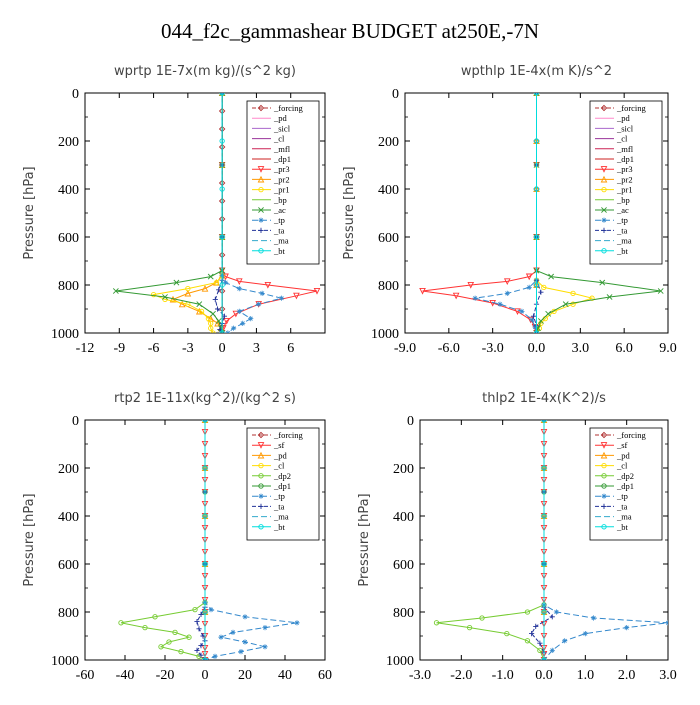  Describe the element at coordinates (536, 71) in the screenshot. I see `panel-title: wpthlp 1E-4x(m K)/s^2` at that location.